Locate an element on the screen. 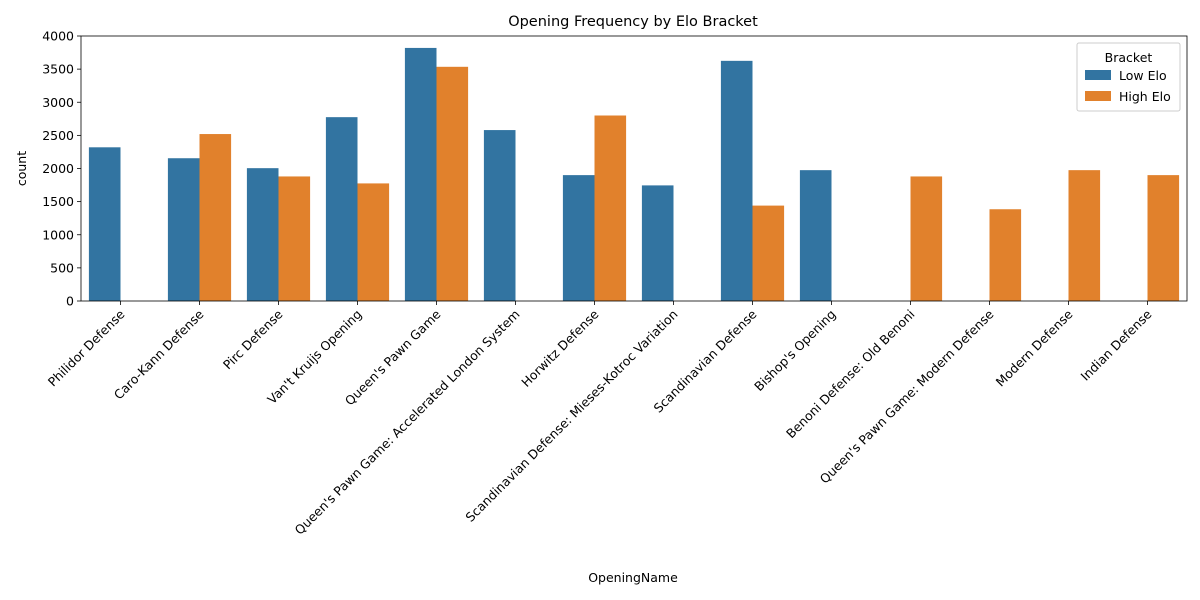  y-axis: 0 500 1000 1500 2000 2500 3000 3500 4000 is located at coordinates (61, 169).